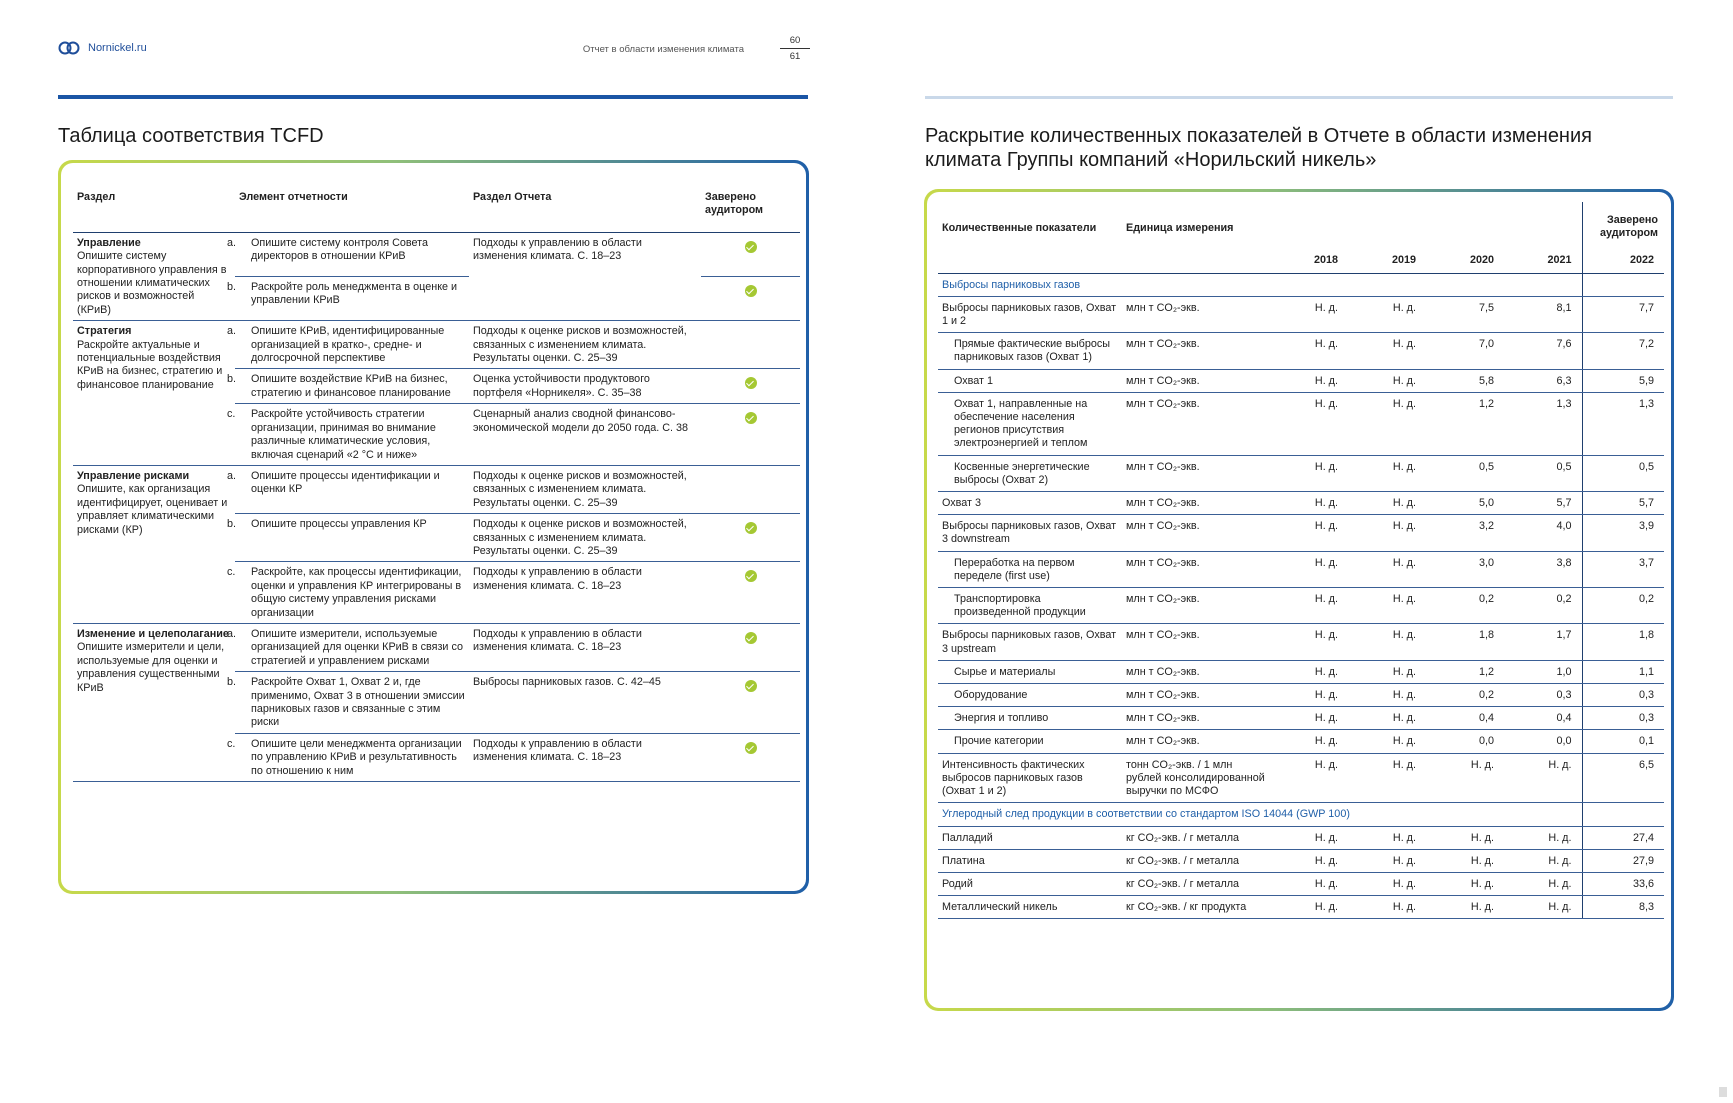 The width and height of the screenshot is (1733, 1103). I want to click on element-text-wrap: b. Опишите процессы управления КР, so click(346, 524).